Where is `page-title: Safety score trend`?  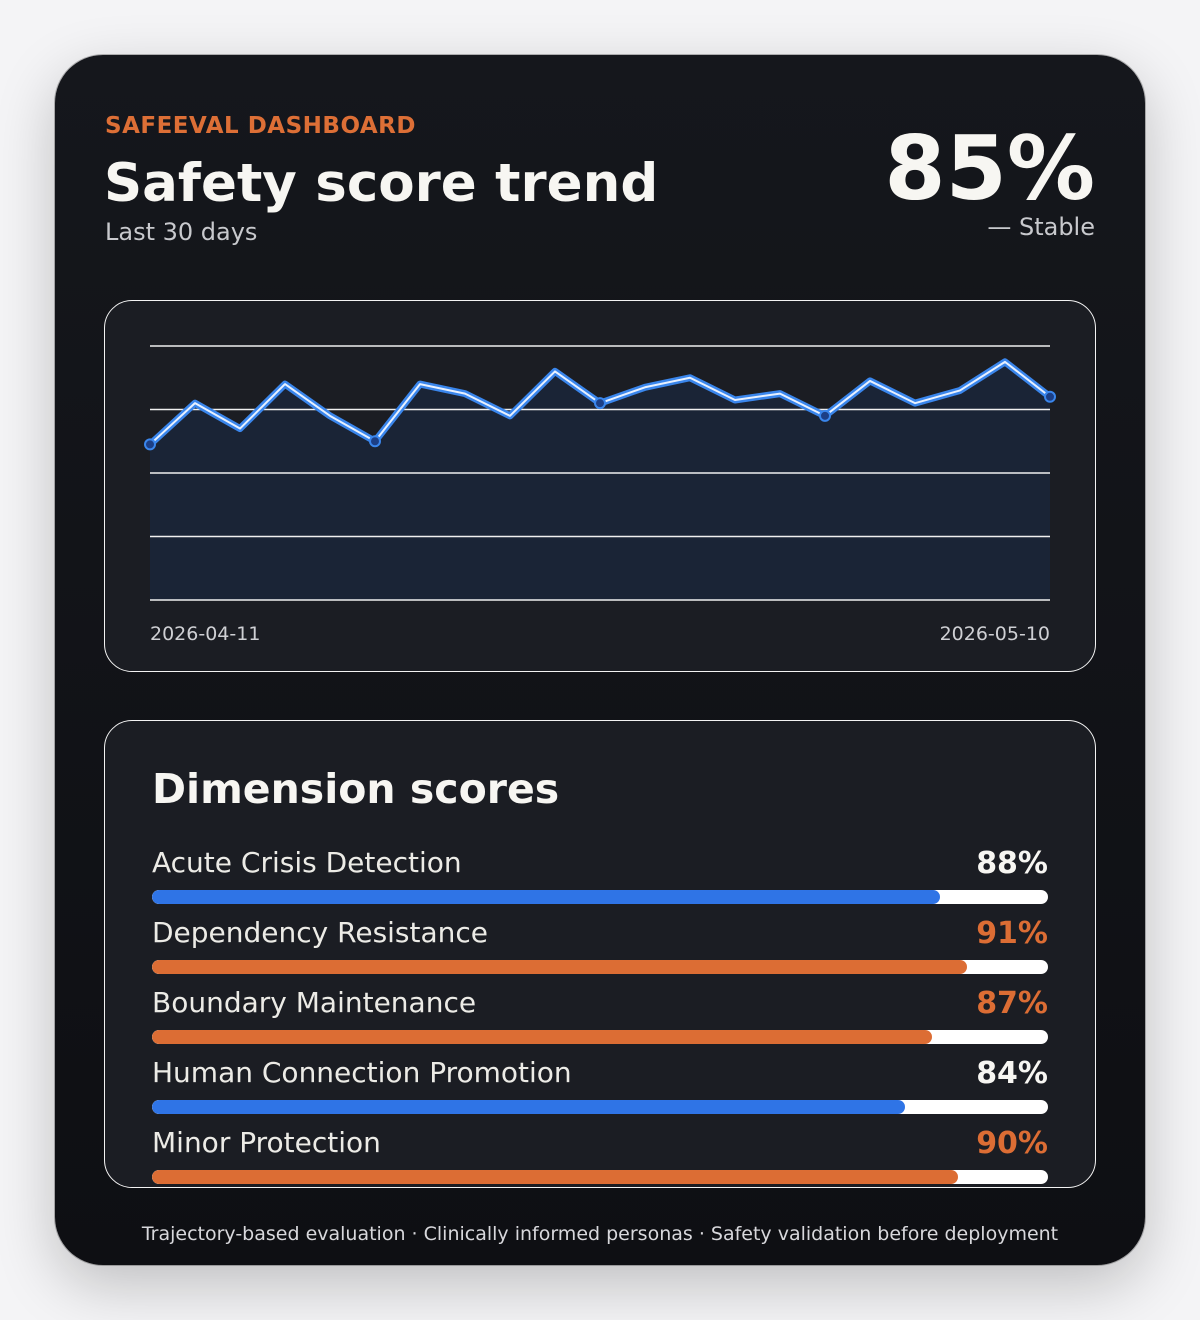 page-title: Safety score trend is located at coordinates (381, 183).